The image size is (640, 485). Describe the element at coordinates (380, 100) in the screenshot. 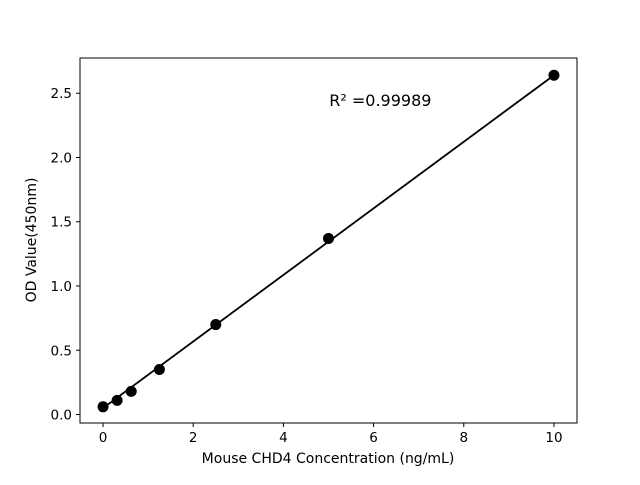

I see `r-squared-annotation: R² =0.99989` at that location.